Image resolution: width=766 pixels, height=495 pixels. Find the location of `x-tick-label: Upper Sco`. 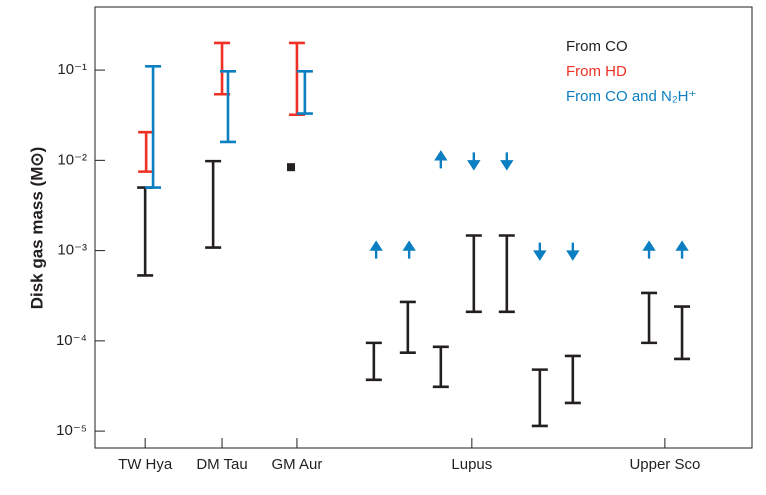

x-tick-label: Upper Sco is located at coordinates (664, 464).